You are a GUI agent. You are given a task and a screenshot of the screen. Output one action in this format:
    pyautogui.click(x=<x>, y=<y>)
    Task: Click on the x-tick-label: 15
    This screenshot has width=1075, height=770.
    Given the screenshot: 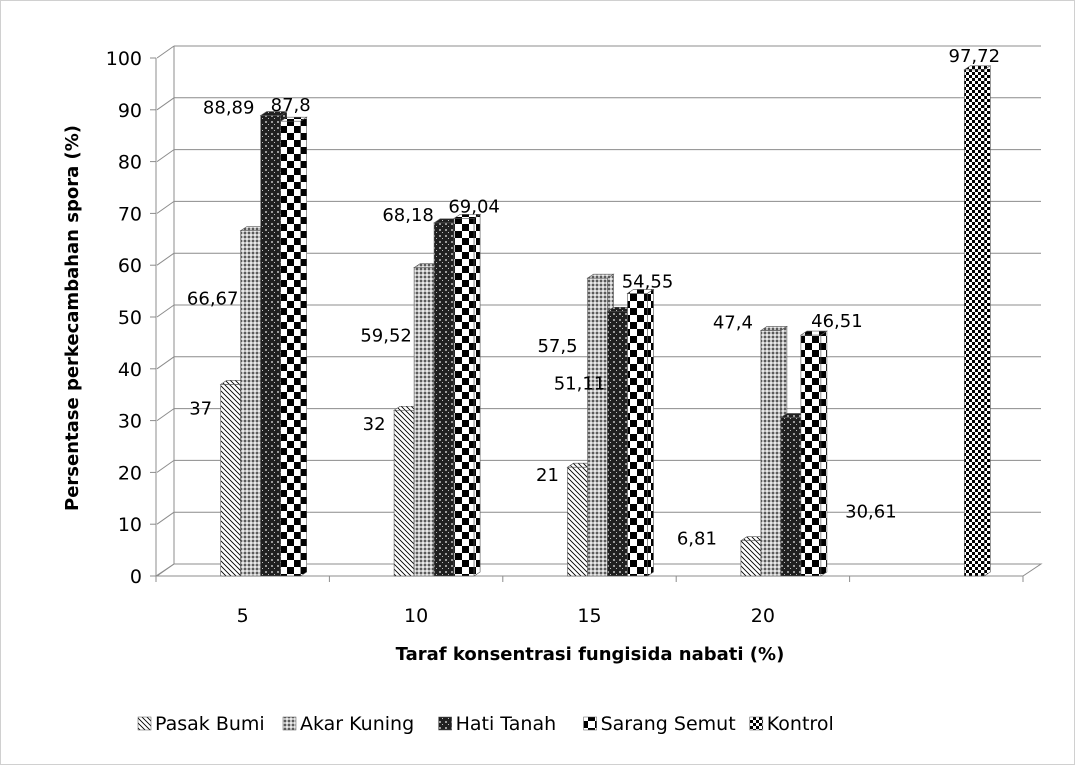 What is the action you would take?
    pyautogui.click(x=589, y=616)
    